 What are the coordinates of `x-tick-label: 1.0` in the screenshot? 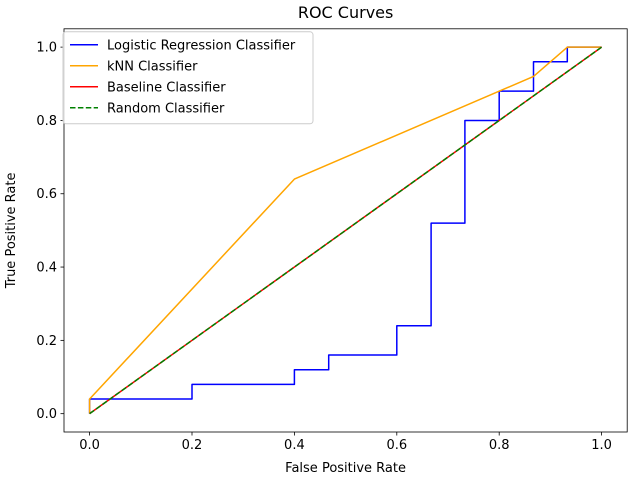 It's located at (601, 445).